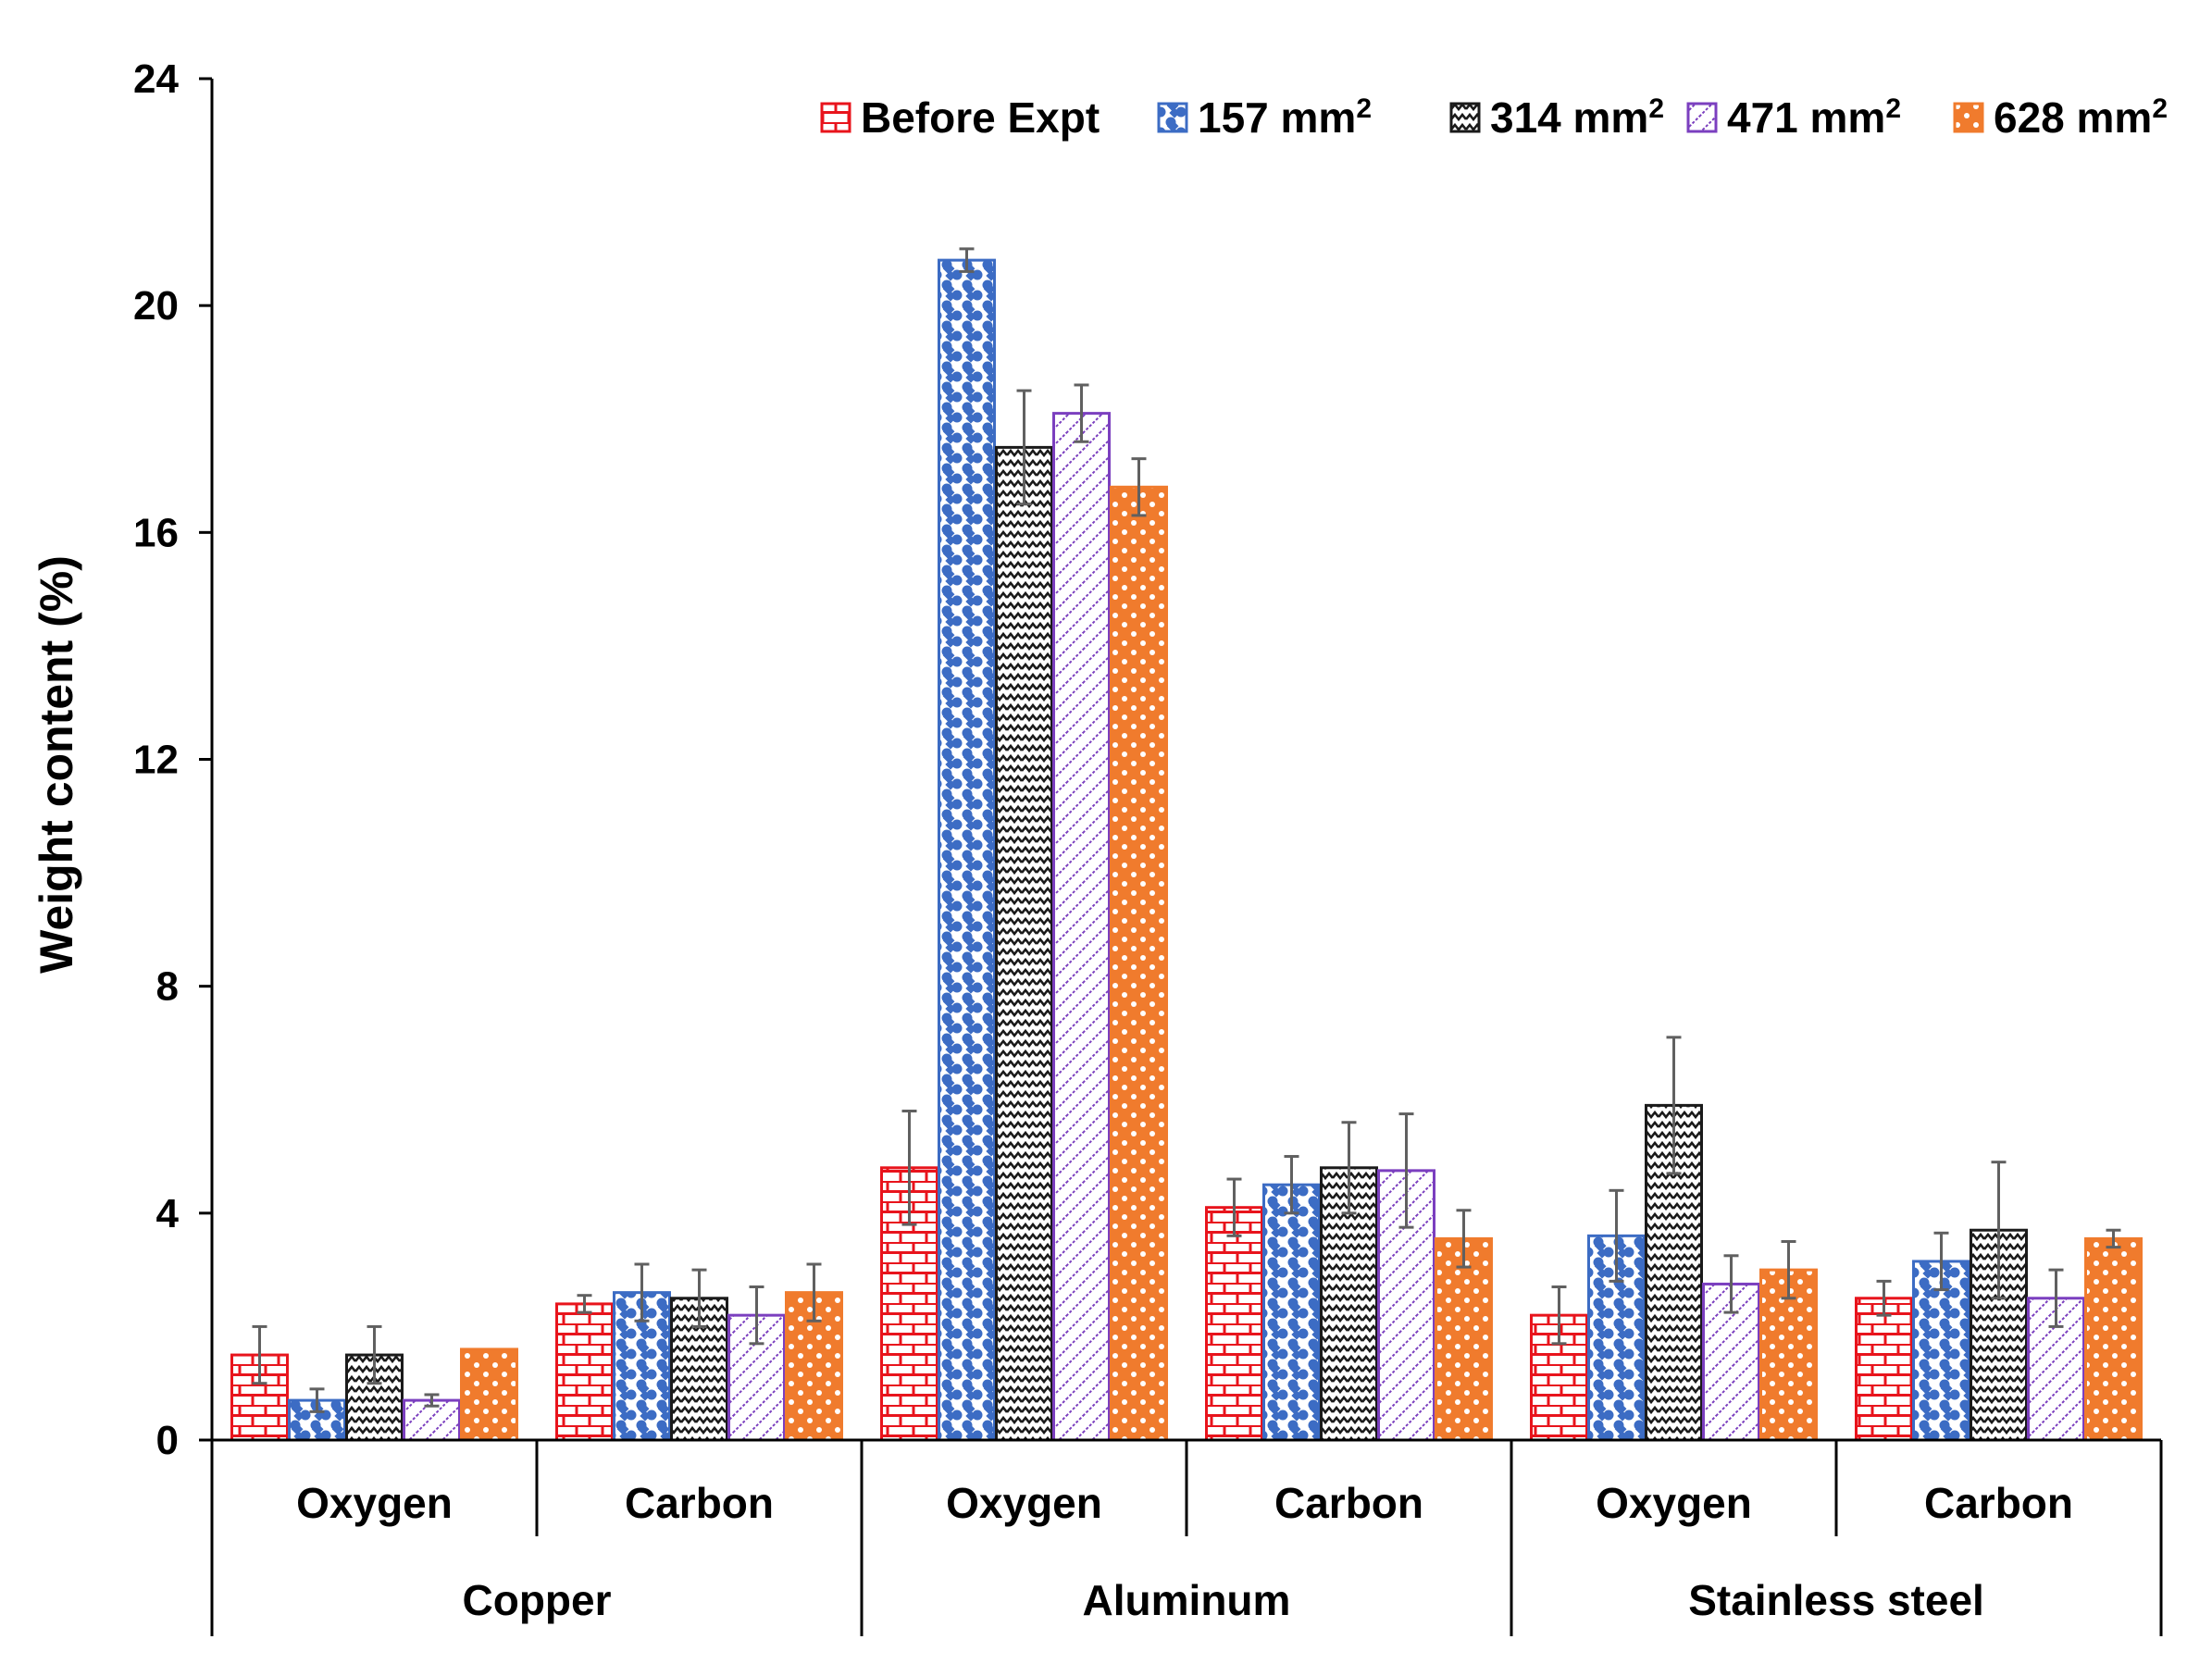  I want to click on y-tick-label: 4, so click(168, 1213).